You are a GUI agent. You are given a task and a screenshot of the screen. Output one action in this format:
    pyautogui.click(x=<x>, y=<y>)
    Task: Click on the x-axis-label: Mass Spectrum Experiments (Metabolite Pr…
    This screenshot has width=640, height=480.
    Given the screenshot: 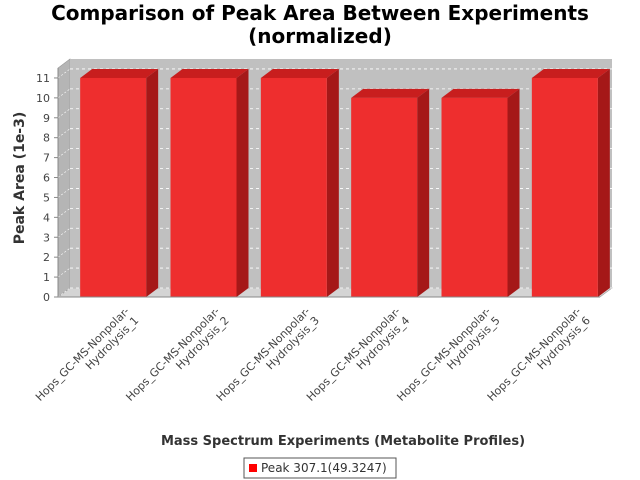 What is the action you would take?
    pyautogui.click(x=343, y=441)
    